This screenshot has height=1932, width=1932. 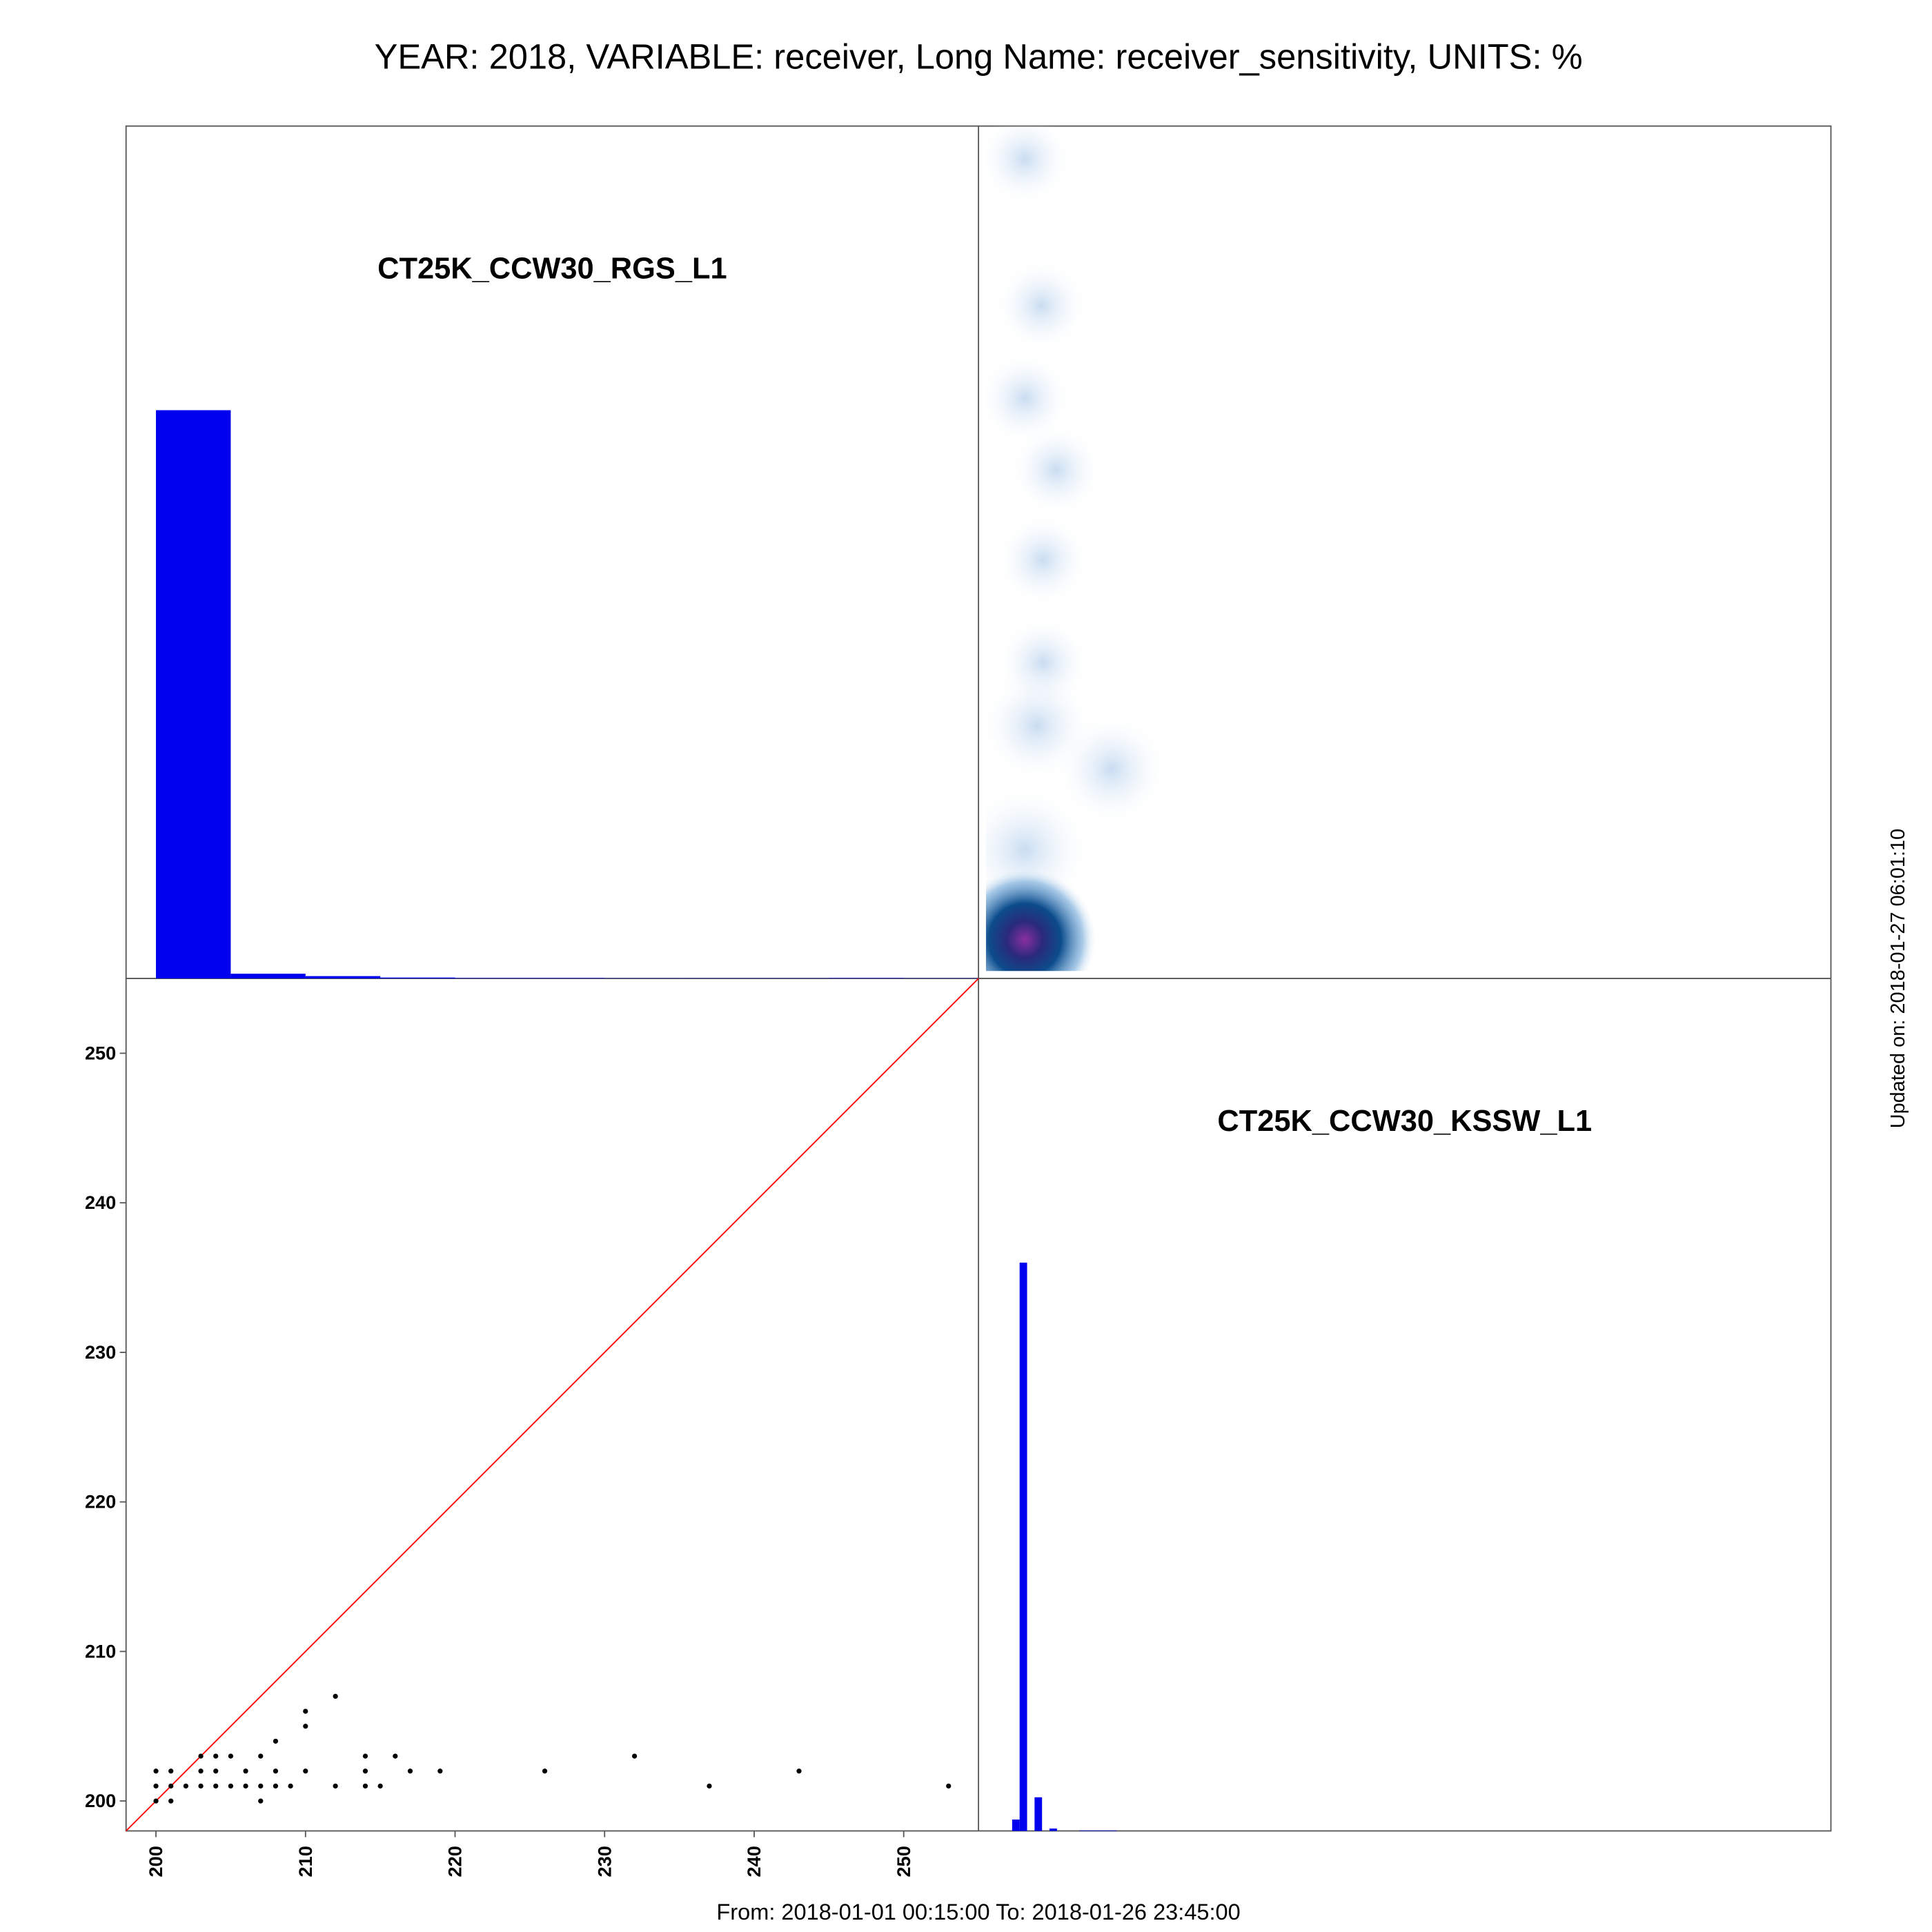 I want to click on panel-label: CT25K_CCW30_RGS_L1, so click(x=552, y=268).